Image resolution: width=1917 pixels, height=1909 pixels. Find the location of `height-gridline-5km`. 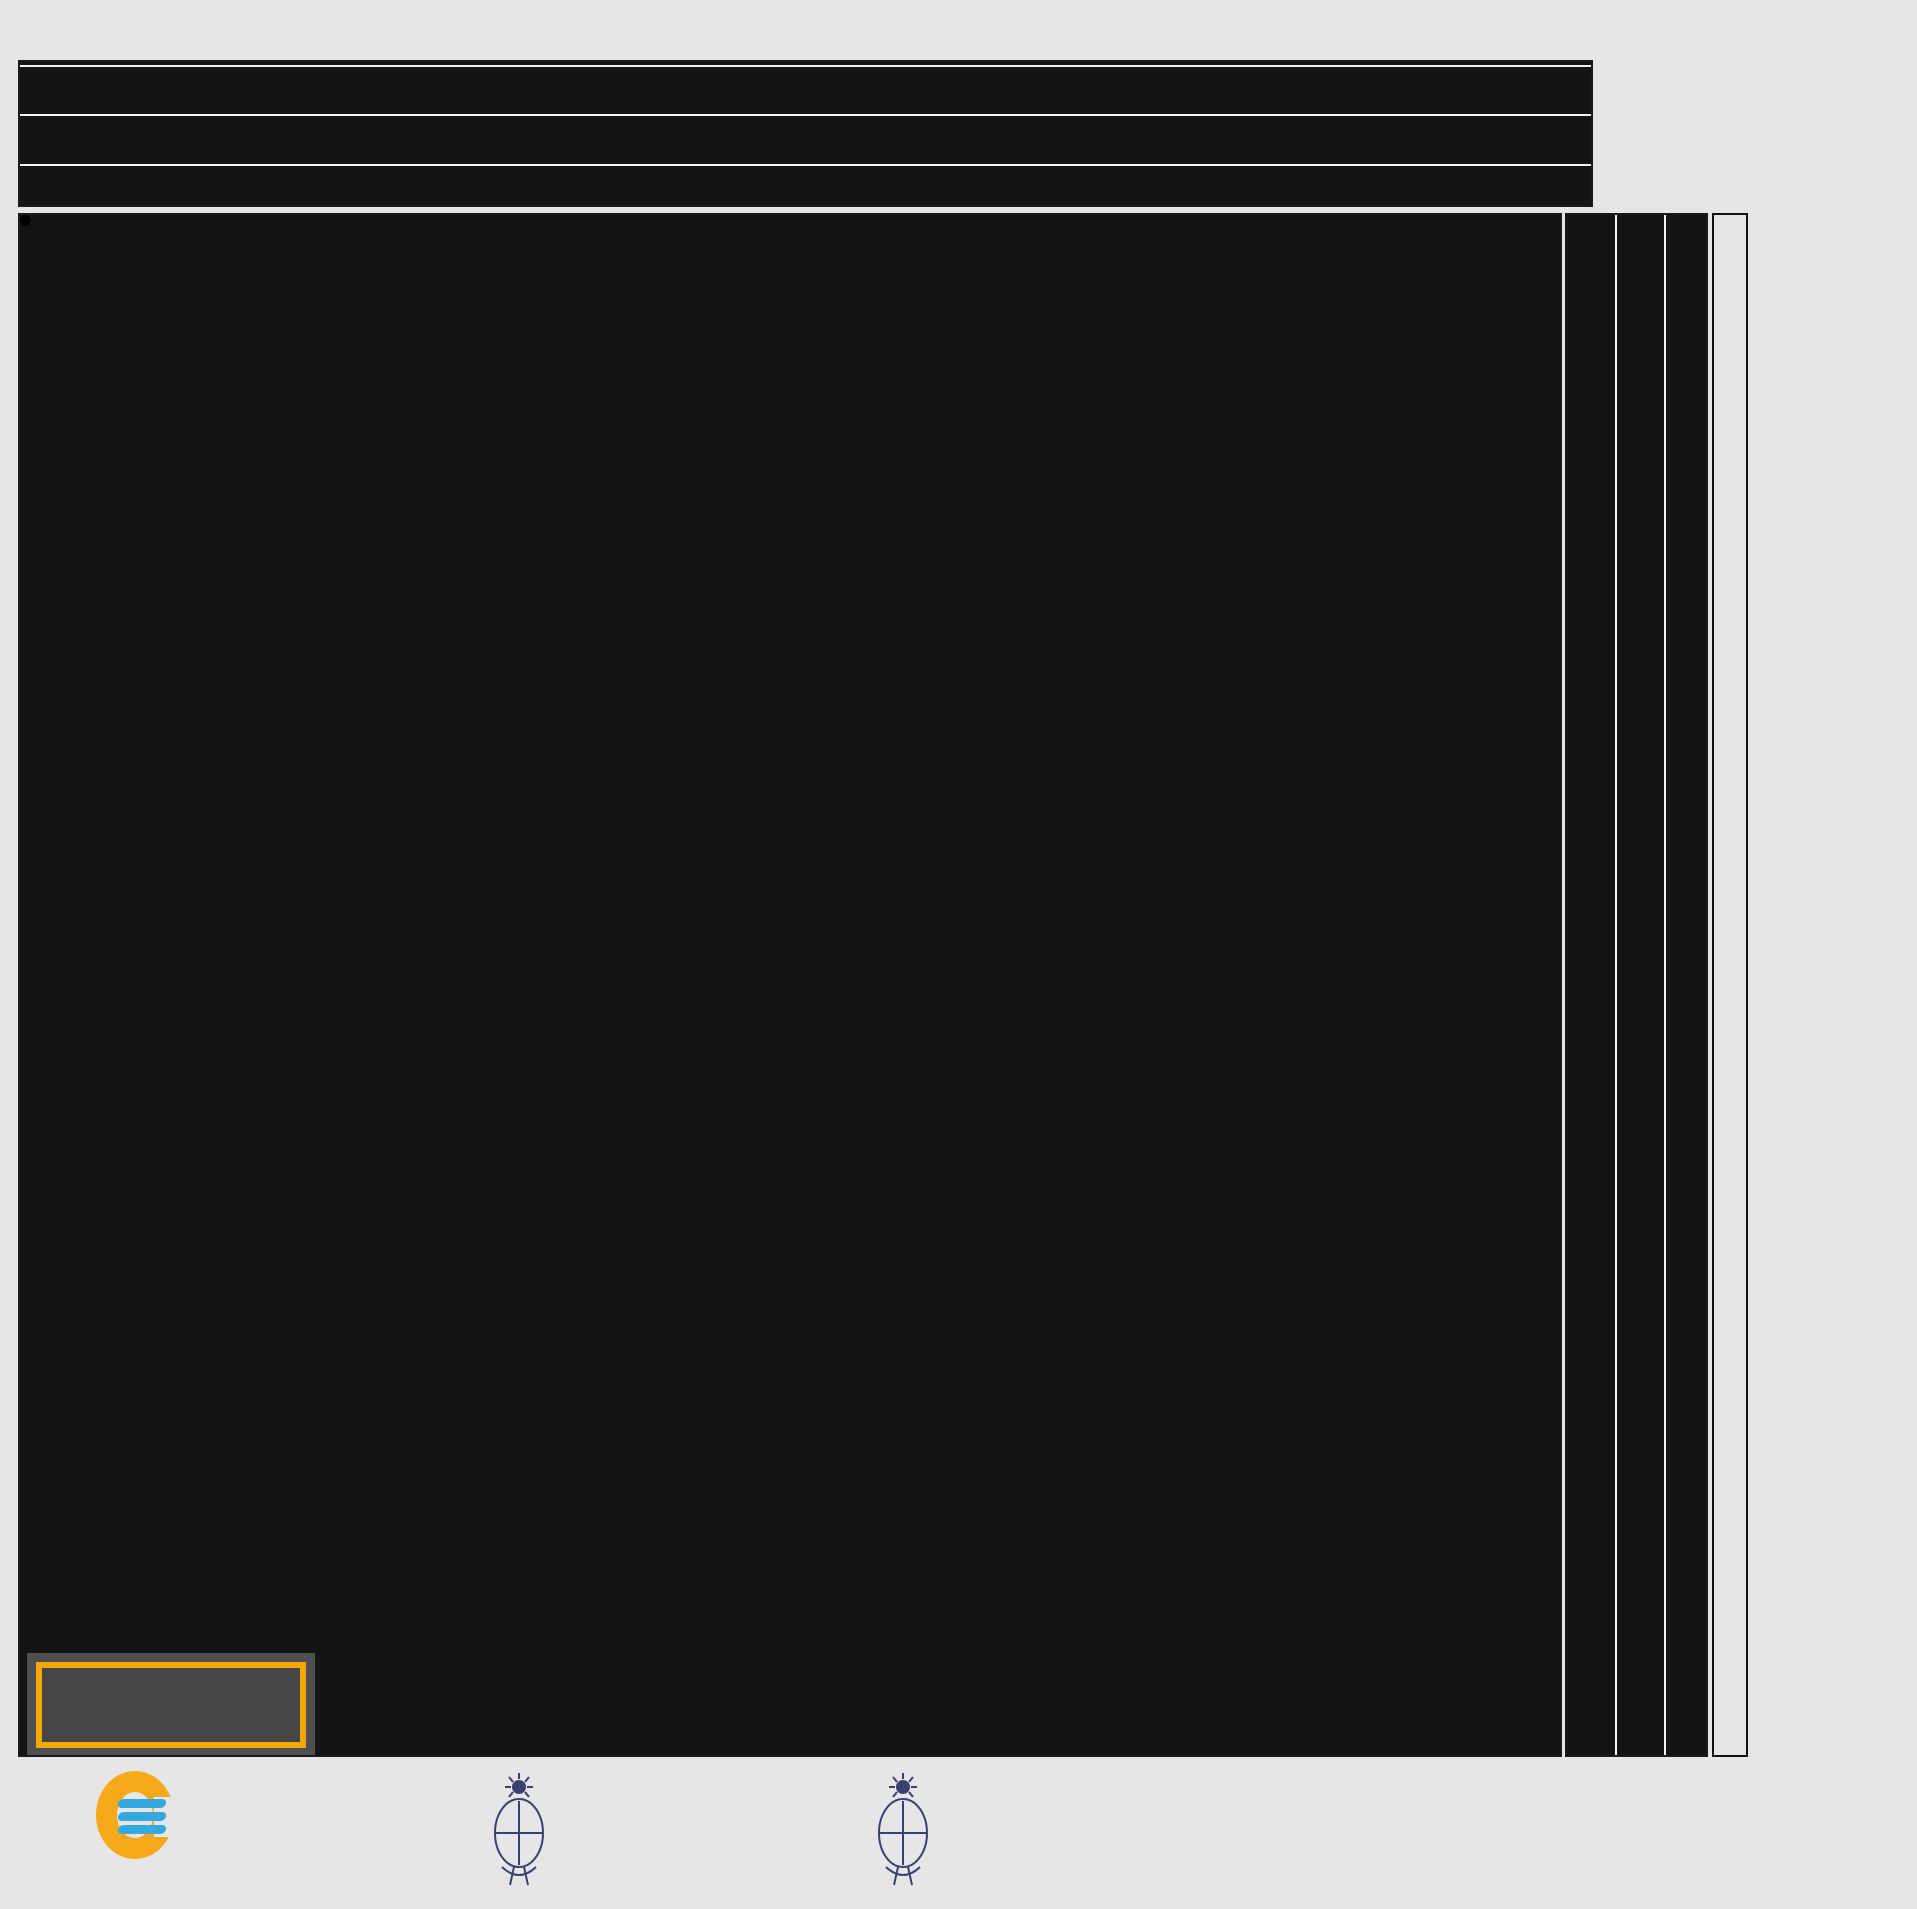

height-gridline-5km is located at coordinates (805, 165).